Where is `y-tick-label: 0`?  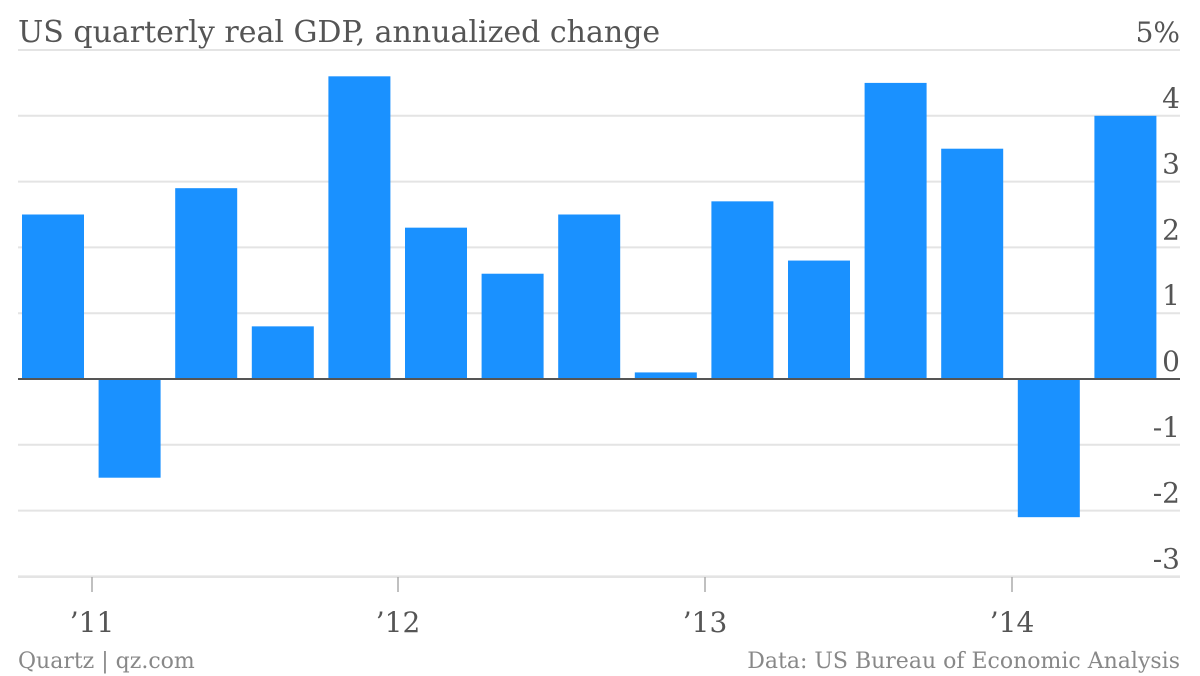
y-tick-label: 0 is located at coordinates (1171, 361).